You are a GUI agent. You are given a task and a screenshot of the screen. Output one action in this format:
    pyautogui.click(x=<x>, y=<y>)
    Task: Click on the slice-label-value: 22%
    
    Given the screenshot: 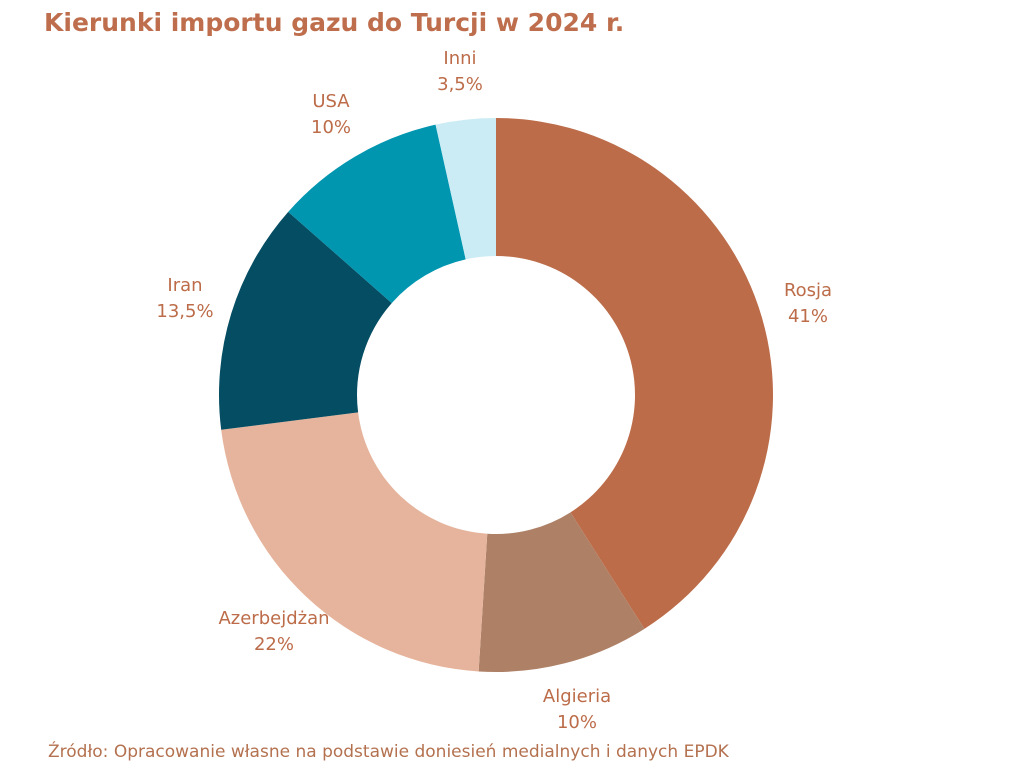 What is the action you would take?
    pyautogui.click(x=273, y=644)
    